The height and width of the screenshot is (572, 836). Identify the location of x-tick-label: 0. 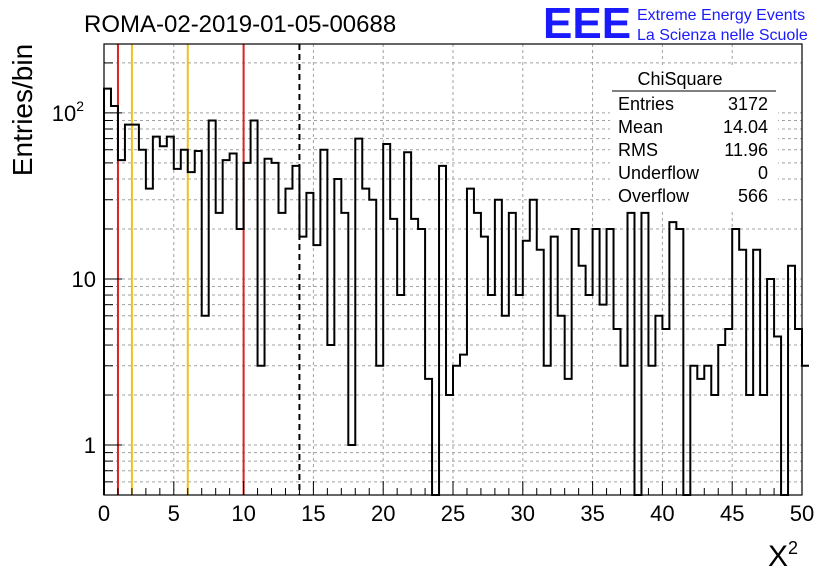
(104, 513).